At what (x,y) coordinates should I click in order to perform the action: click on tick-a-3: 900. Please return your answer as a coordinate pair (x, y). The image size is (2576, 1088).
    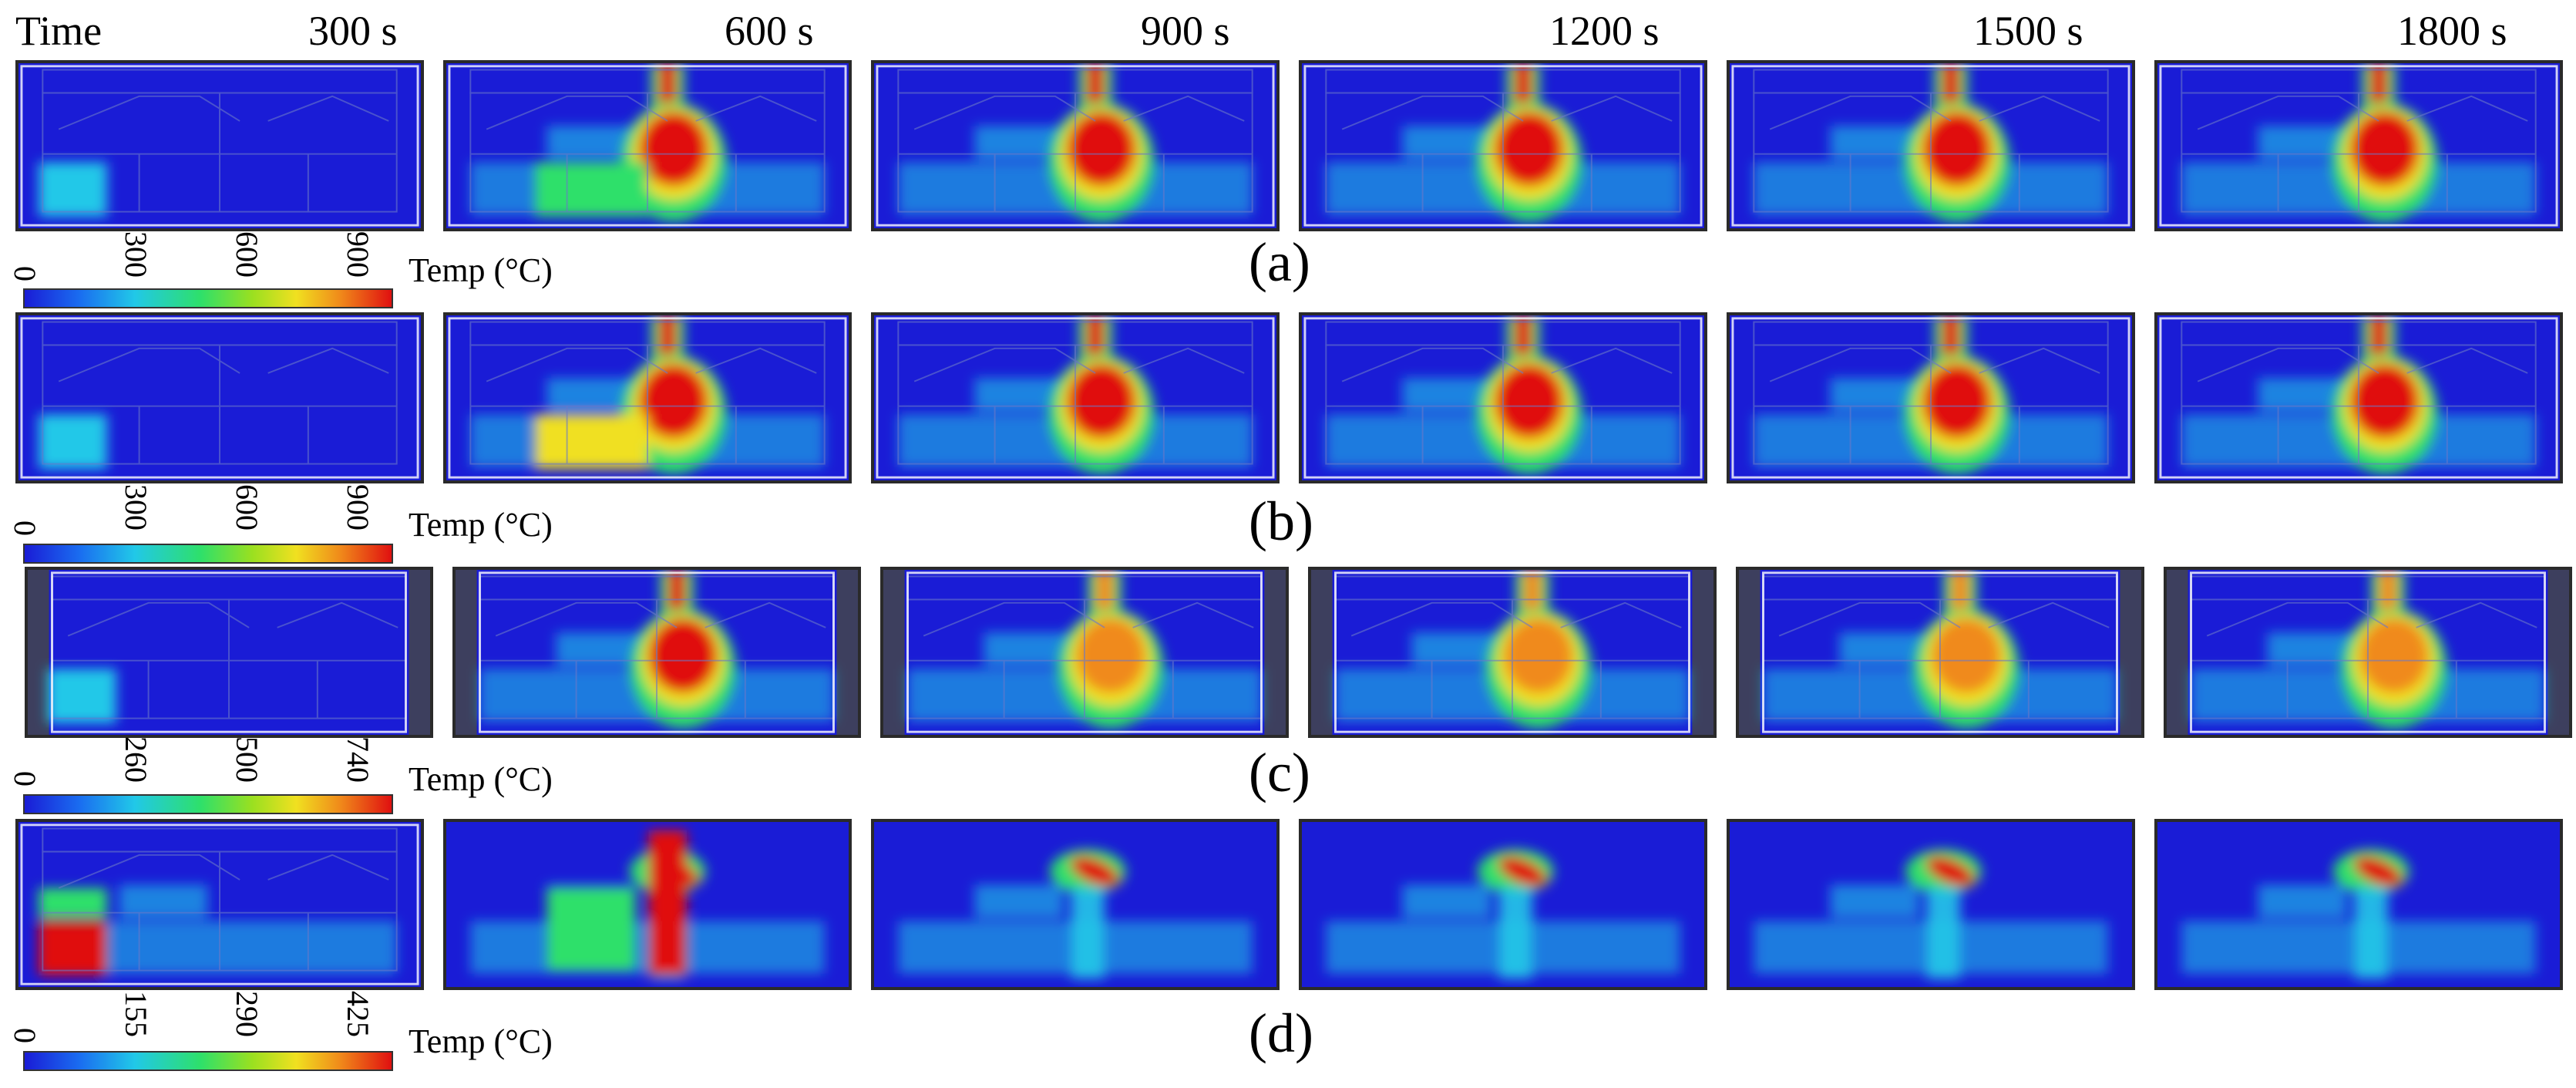
    Looking at the image, I should click on (358, 254).